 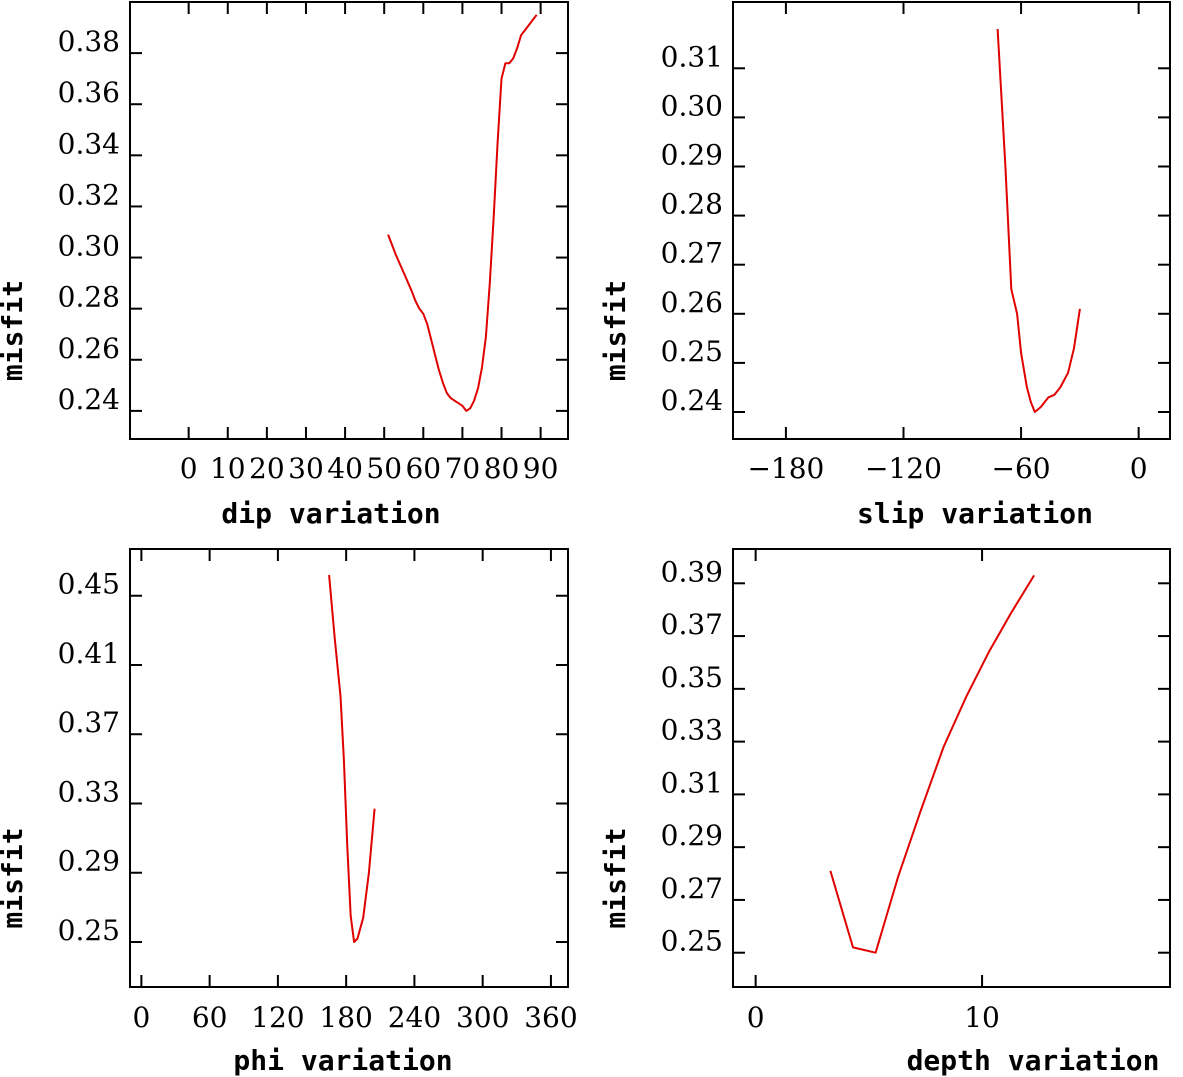 I want to click on y-tick-label: 0.35, so click(x=692, y=677).